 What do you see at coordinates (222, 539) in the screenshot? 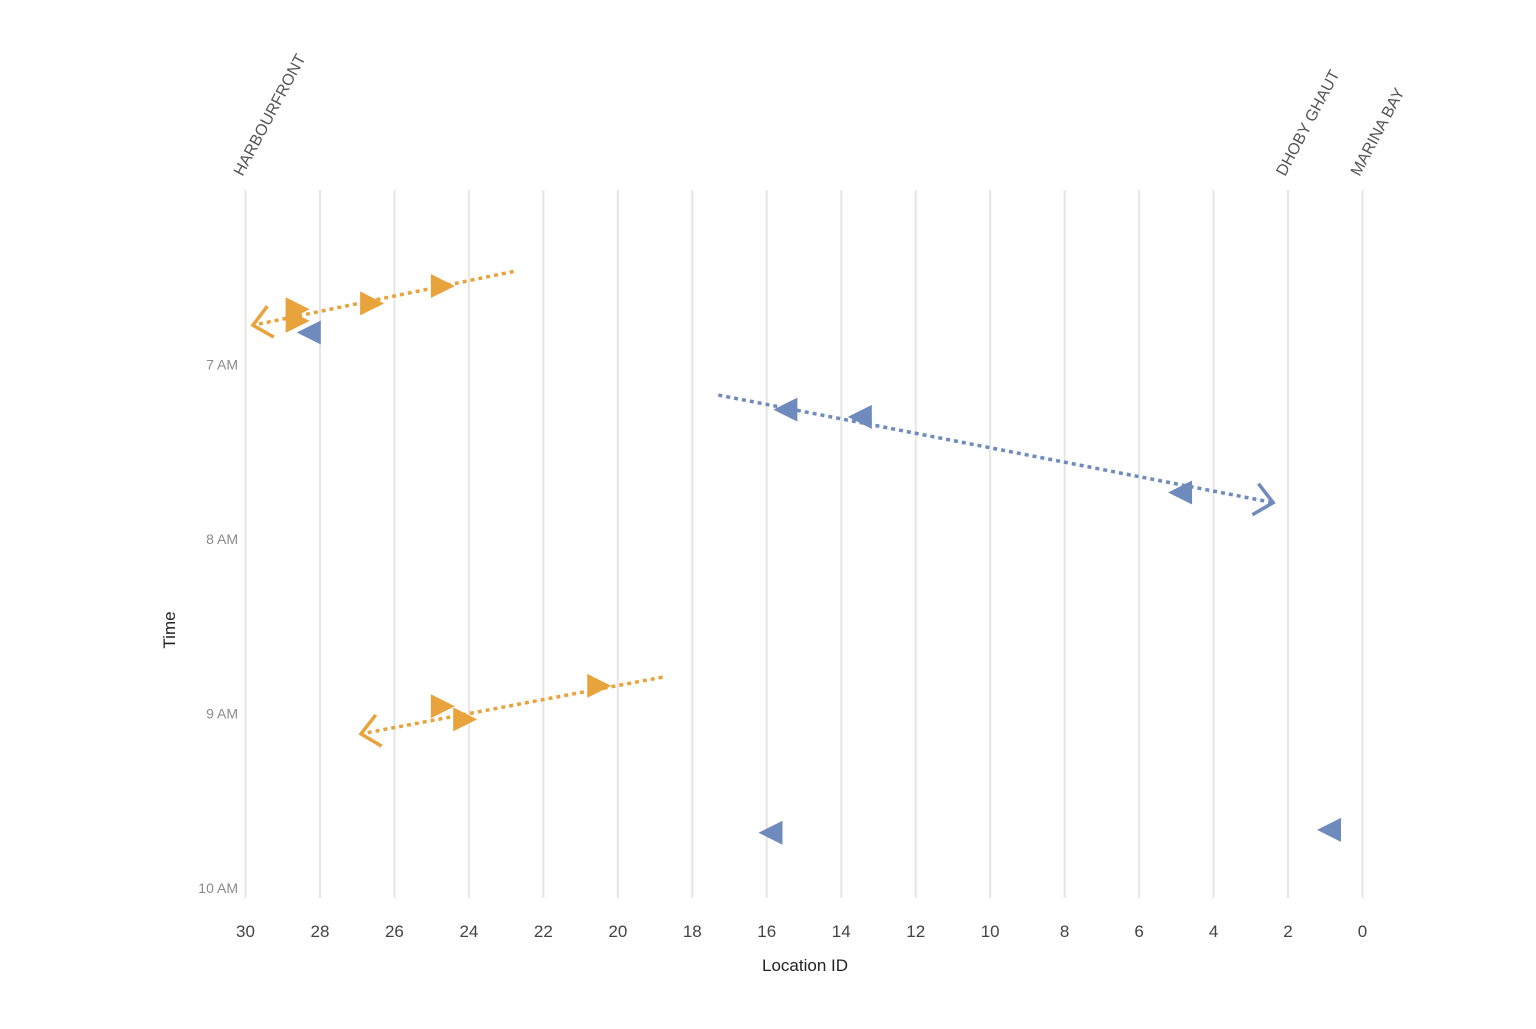
I see `y-tick-label: 8 AM` at bounding box center [222, 539].